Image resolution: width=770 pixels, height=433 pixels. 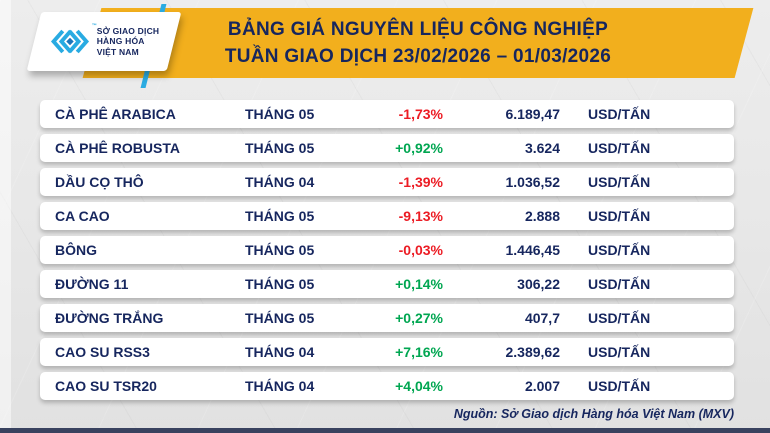 What do you see at coordinates (385, 430) in the screenshot?
I see `bottom-accent-bar` at bounding box center [385, 430].